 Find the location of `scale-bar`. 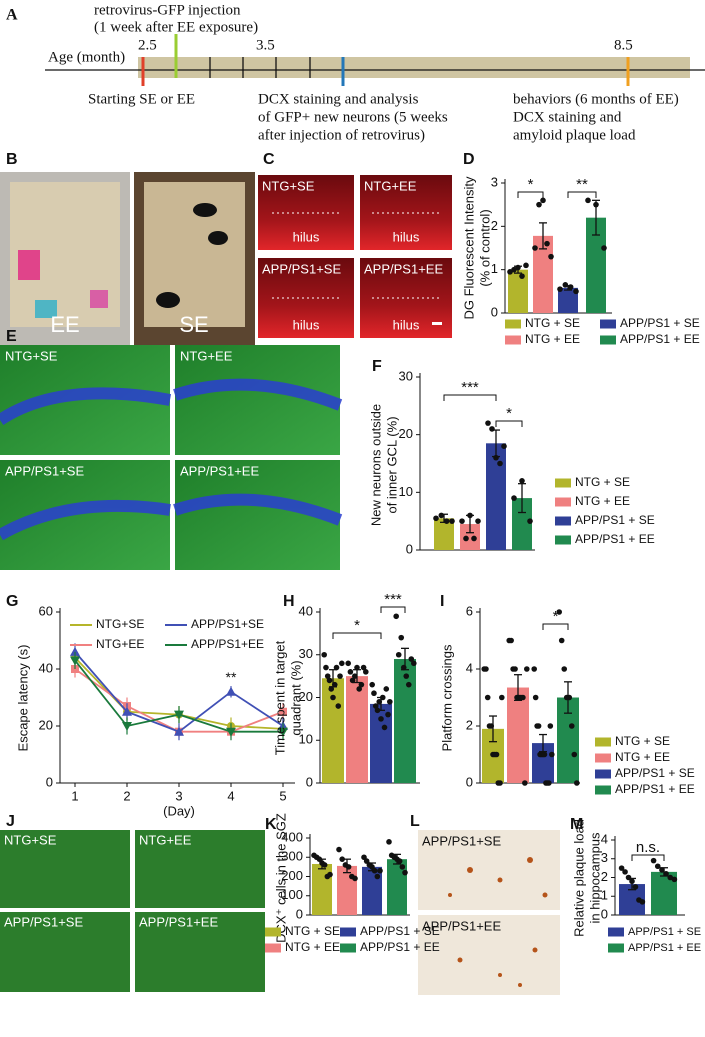

scale-bar is located at coordinates (437, 323).